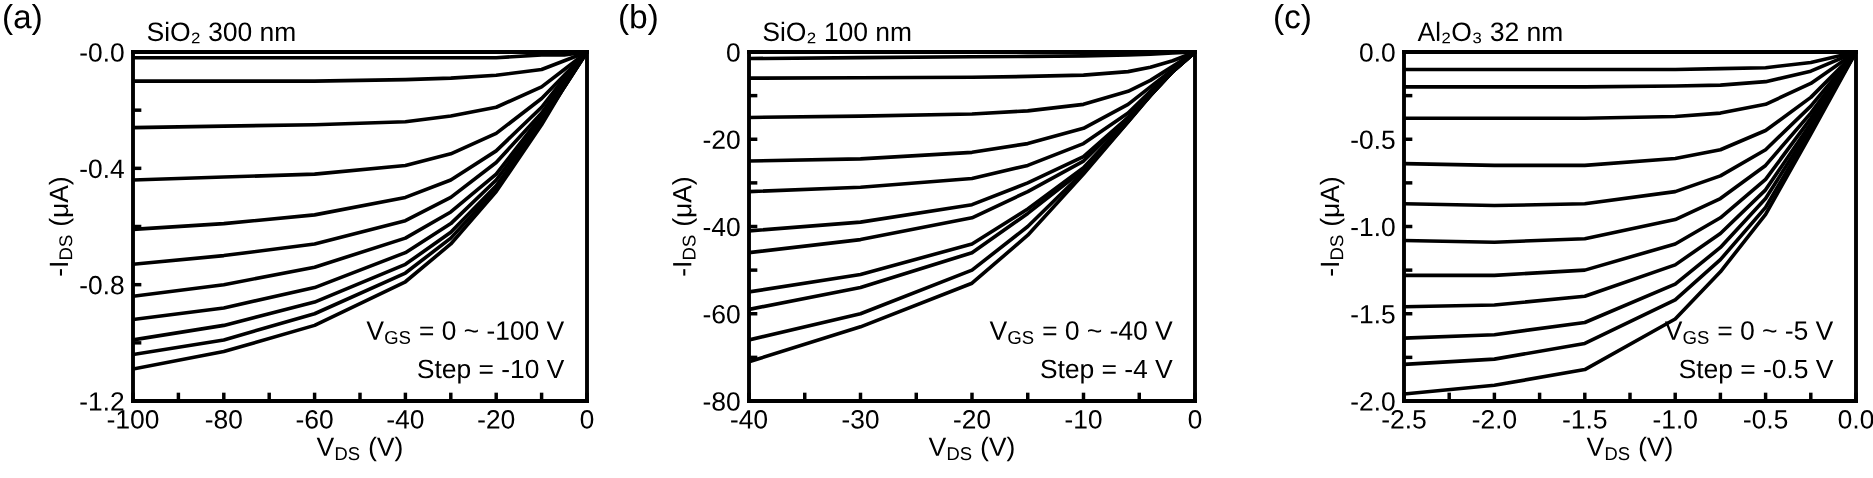 This screenshot has width=1873, height=478. I want to click on chart-title: SiO₂ 100 nm, so click(837, 32).